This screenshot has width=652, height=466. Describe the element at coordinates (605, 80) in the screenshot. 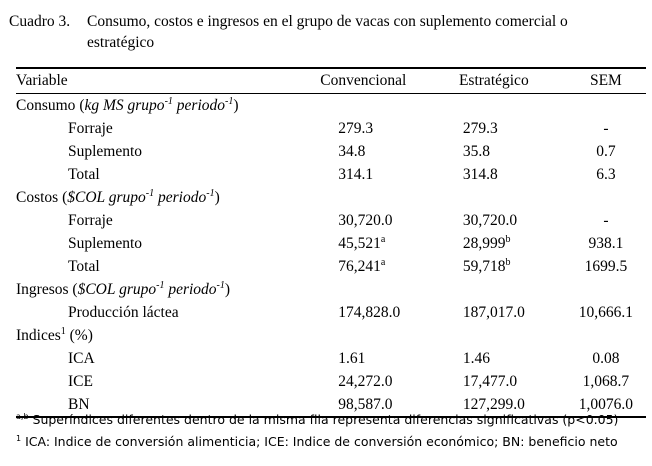

I see `header-sem: SEM` at that location.